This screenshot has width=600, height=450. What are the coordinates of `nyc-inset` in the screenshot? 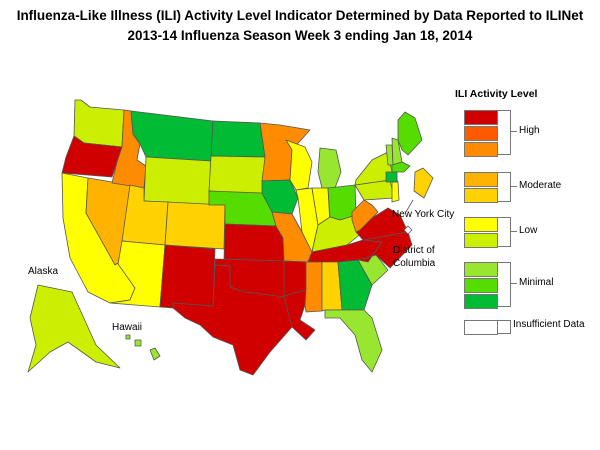 It's located at (423, 183).